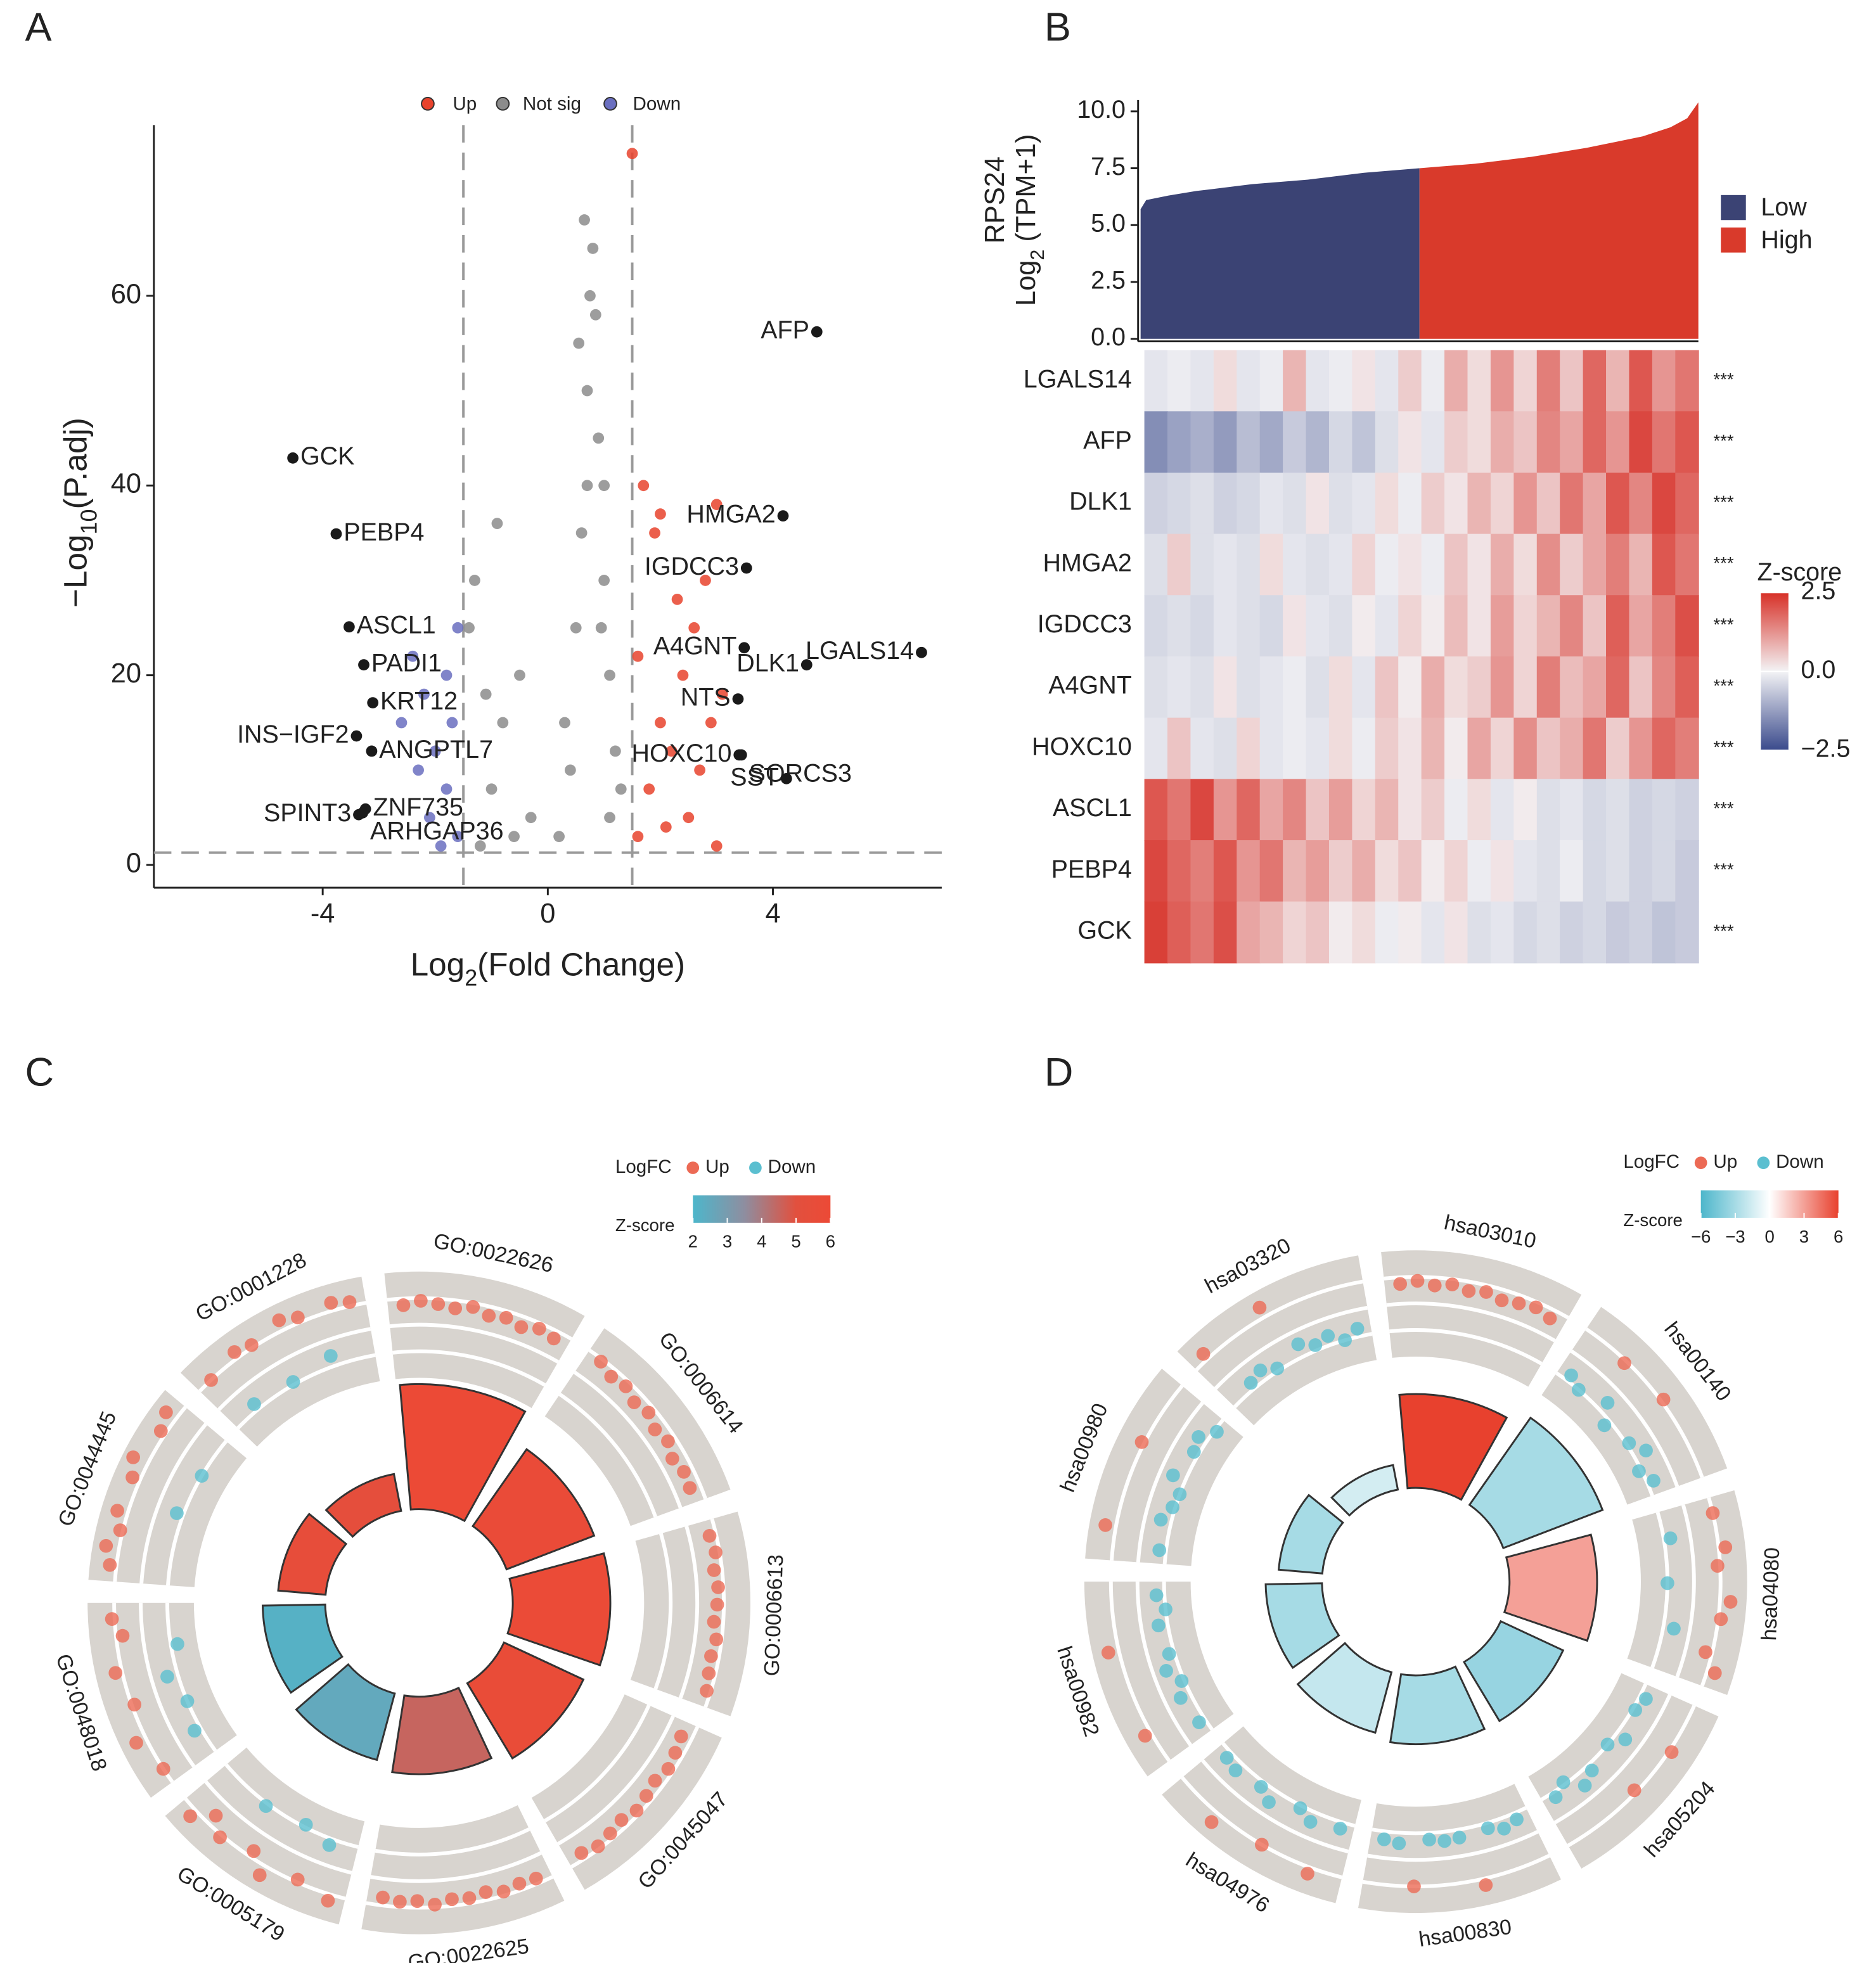 This screenshot has width=1876, height=1963. What do you see at coordinates (693, 1241) in the screenshot?
I see `colorbar-label: 2` at bounding box center [693, 1241].